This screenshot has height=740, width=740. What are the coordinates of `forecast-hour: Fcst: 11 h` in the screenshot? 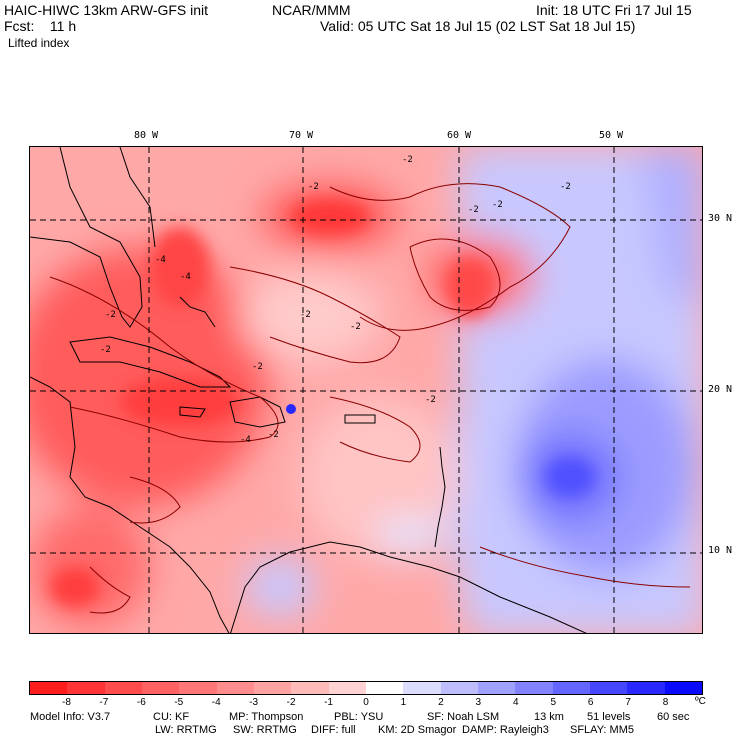 It's located at (40, 26).